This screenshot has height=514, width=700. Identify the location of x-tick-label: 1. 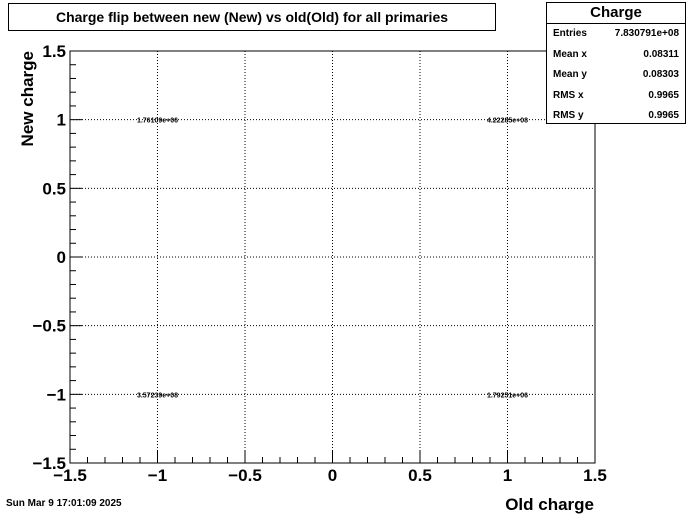
(507, 475).